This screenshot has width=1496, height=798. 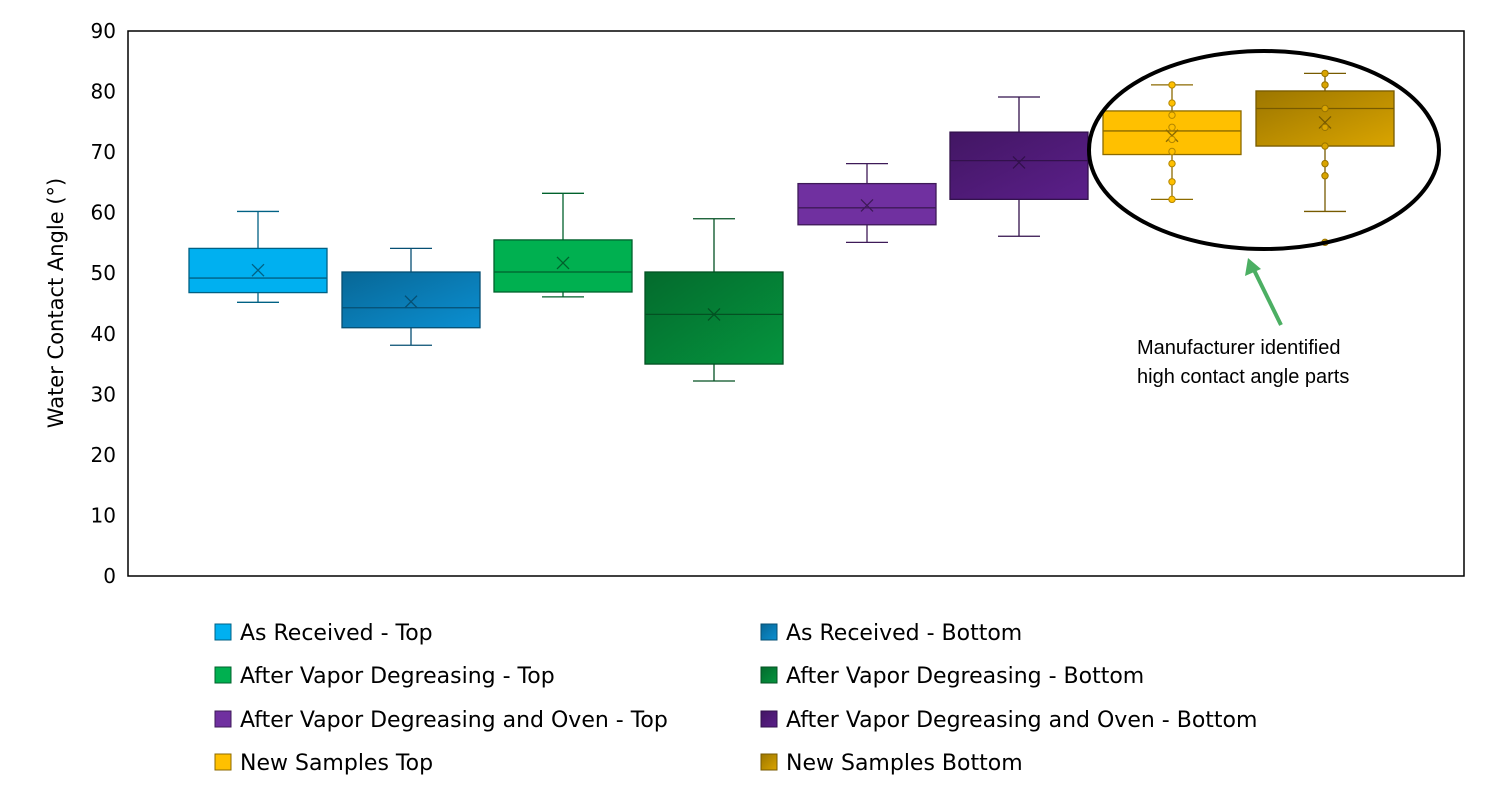 I want to click on y-tick-label: 60, so click(x=103, y=213).